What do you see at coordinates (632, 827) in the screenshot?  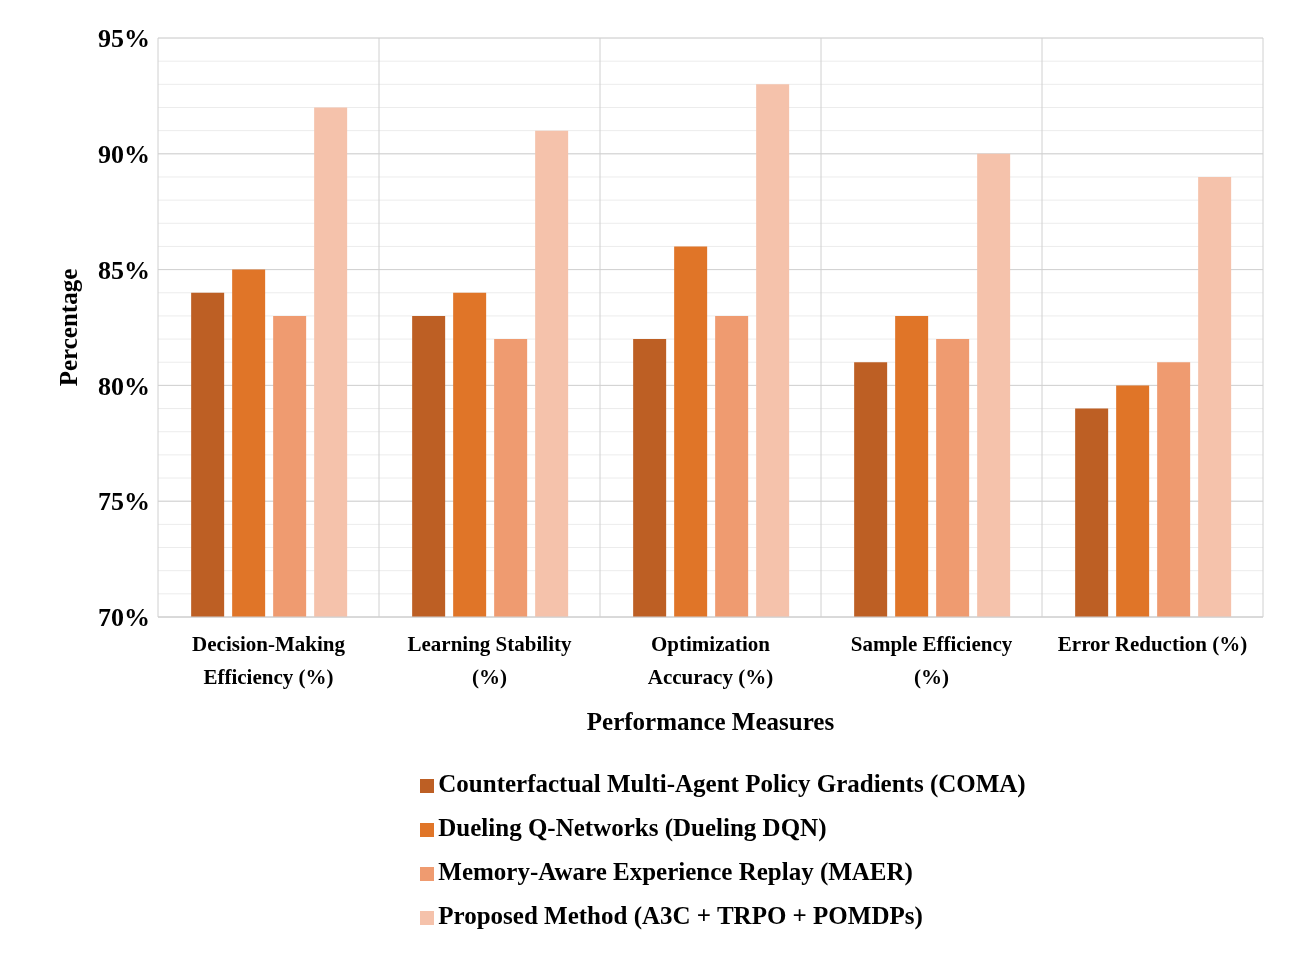 I see `legend-label: Dueling Q-Networks (Dueling DQN)` at bounding box center [632, 827].